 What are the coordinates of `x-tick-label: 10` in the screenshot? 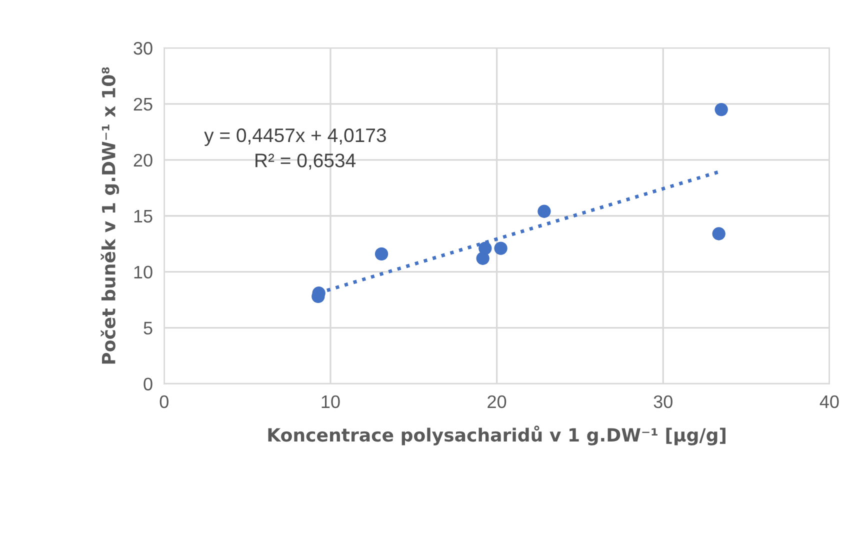 It's located at (331, 401).